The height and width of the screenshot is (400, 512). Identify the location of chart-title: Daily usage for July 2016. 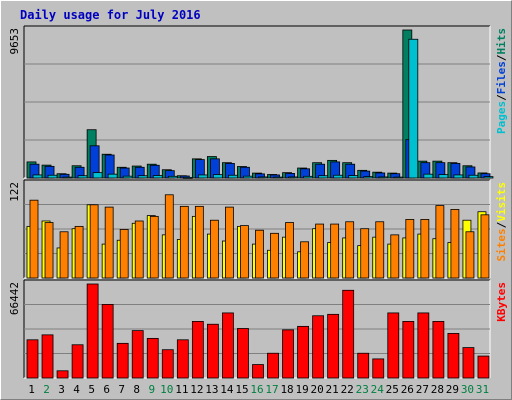
(110, 15).